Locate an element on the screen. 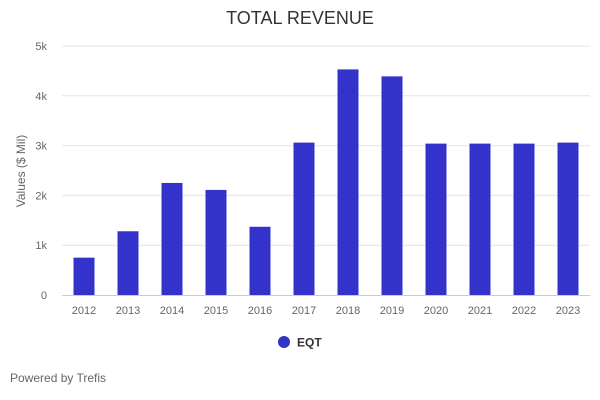 The height and width of the screenshot is (400, 600). x-tick-label: 2023 is located at coordinates (568, 311).